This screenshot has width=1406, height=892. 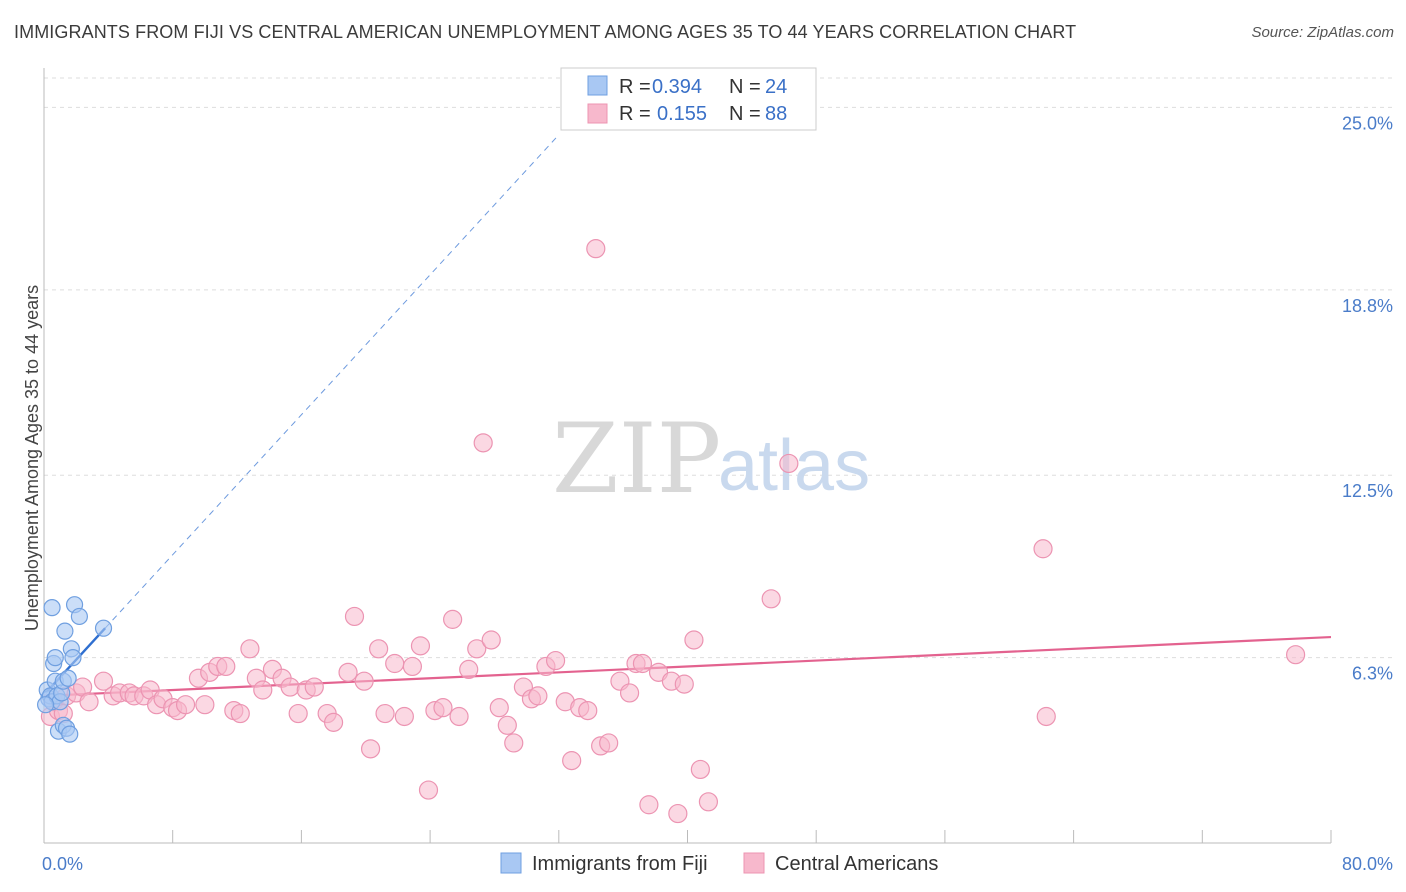 What do you see at coordinates (62, 864) in the screenshot?
I see `x-tick-label-min: 0.0%` at bounding box center [62, 864].